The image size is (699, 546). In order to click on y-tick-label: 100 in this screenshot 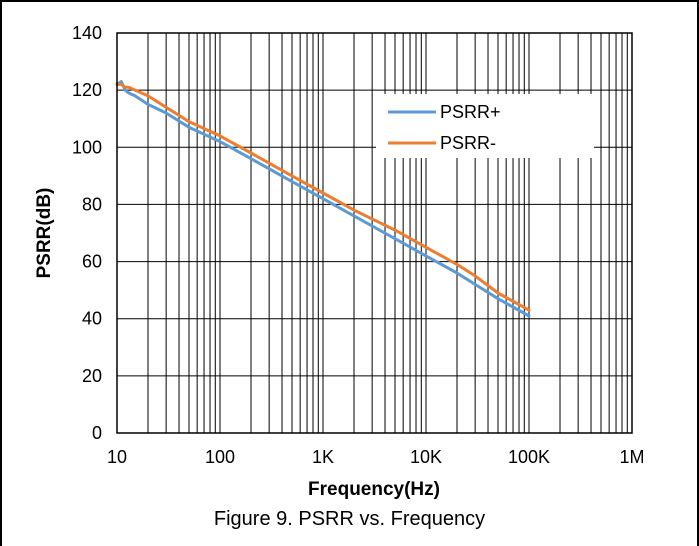, I will do `click(87, 147)`.